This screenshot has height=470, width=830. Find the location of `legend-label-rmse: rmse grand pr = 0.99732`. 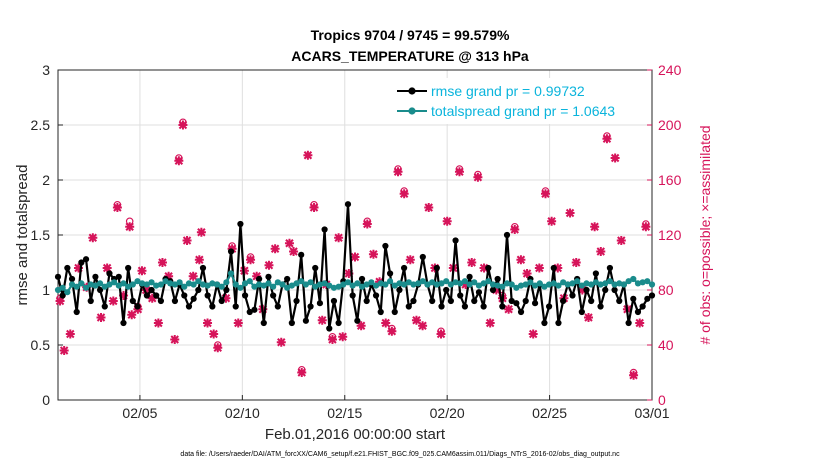

legend-label-rmse: rmse grand pr = 0.99732 is located at coordinates (508, 91).